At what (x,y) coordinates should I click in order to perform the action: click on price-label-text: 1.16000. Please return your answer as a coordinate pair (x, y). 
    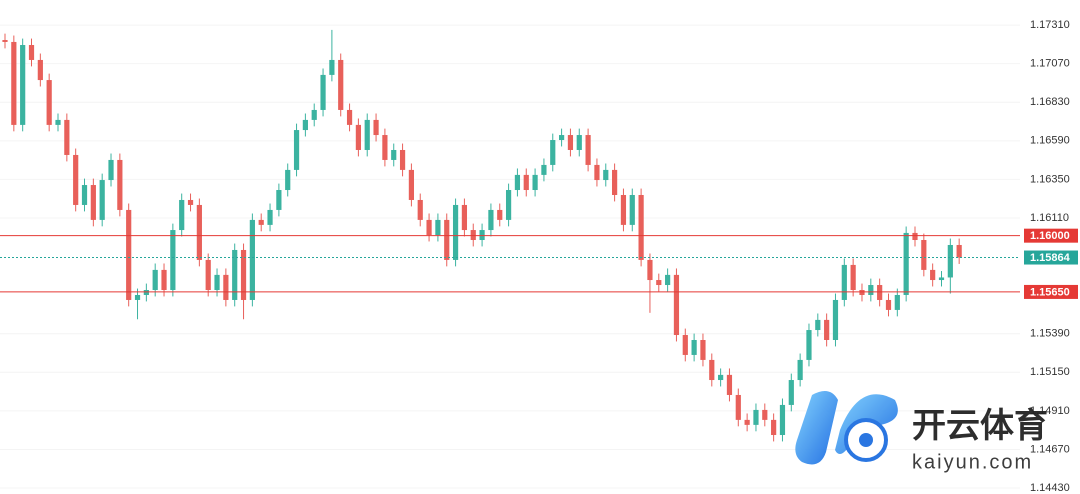
    Looking at the image, I should click on (1050, 236).